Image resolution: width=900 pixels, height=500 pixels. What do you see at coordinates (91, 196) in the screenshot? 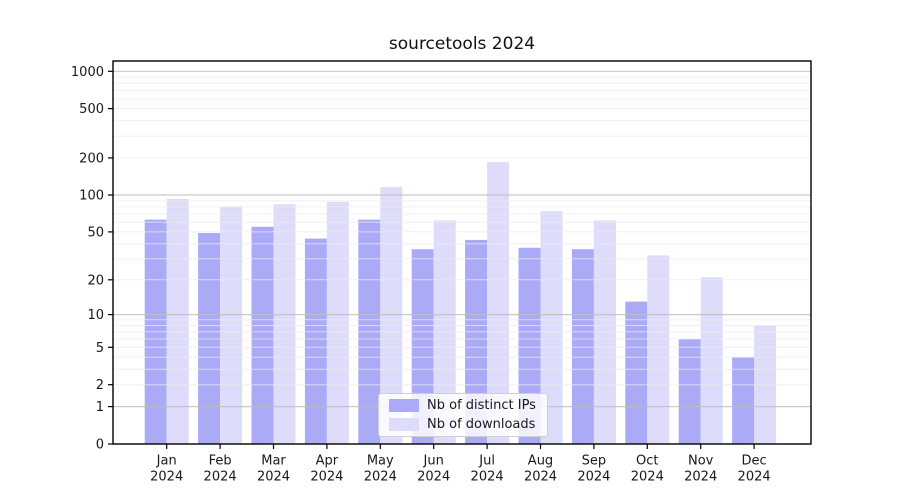
I see `y-tick-label: 100` at bounding box center [91, 196].